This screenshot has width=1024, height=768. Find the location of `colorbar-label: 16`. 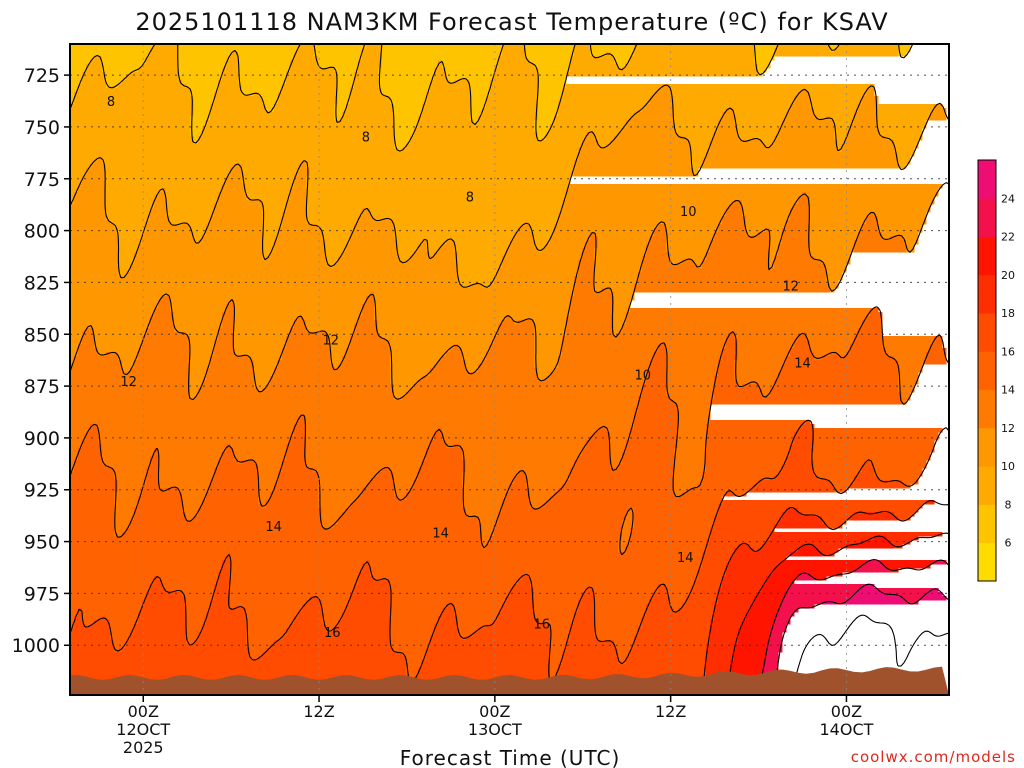

colorbar-label: 16 is located at coordinates (1008, 351).